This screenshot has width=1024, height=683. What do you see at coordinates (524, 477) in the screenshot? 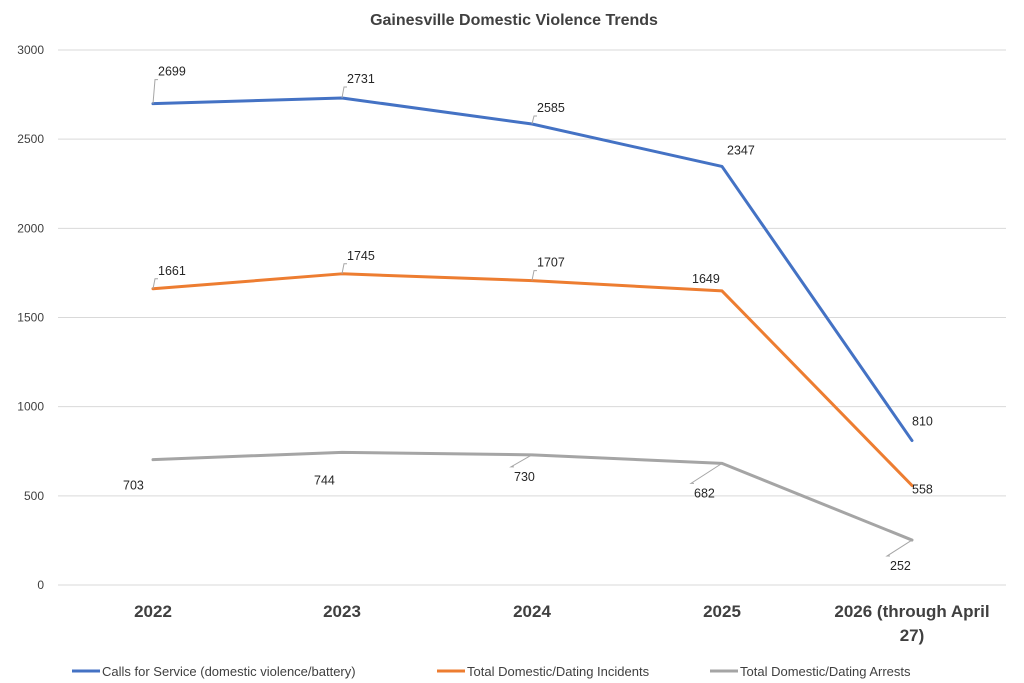
I see `data-label: 730` at bounding box center [524, 477].